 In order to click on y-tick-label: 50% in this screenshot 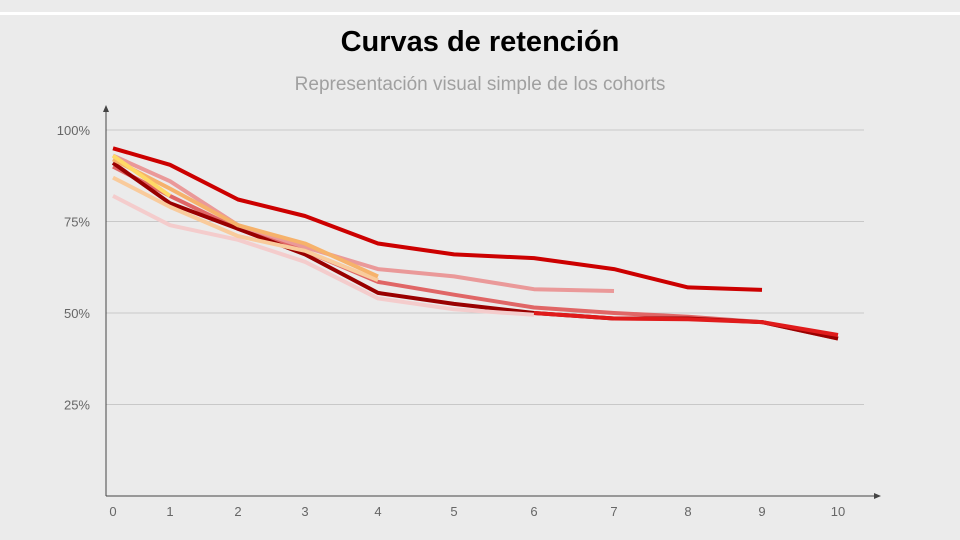, I will do `click(77, 313)`.